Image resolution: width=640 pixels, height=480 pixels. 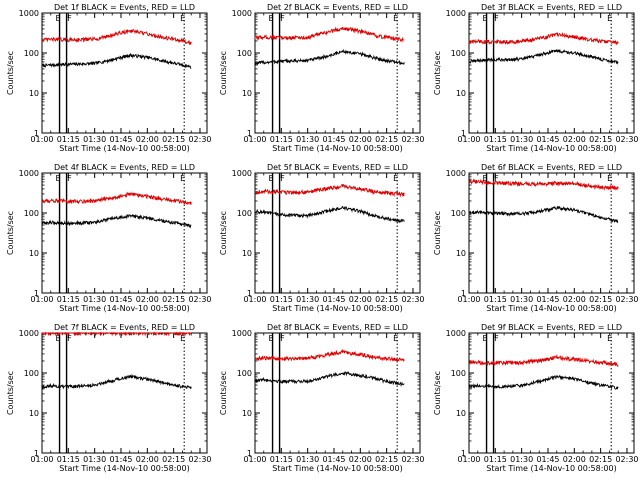 I want to click on panel-title: Det 8f BLACK = Events, RED = LLD, so click(x=337, y=327).